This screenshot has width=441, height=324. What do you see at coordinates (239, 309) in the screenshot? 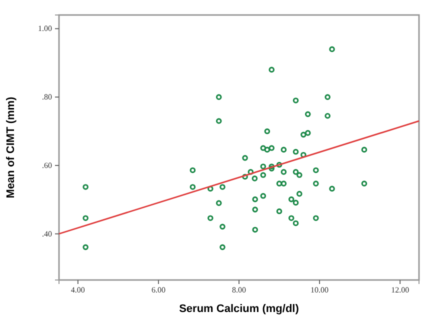
I see `x-axis-title: Serum Calcium (mg/dl)` at bounding box center [239, 309].